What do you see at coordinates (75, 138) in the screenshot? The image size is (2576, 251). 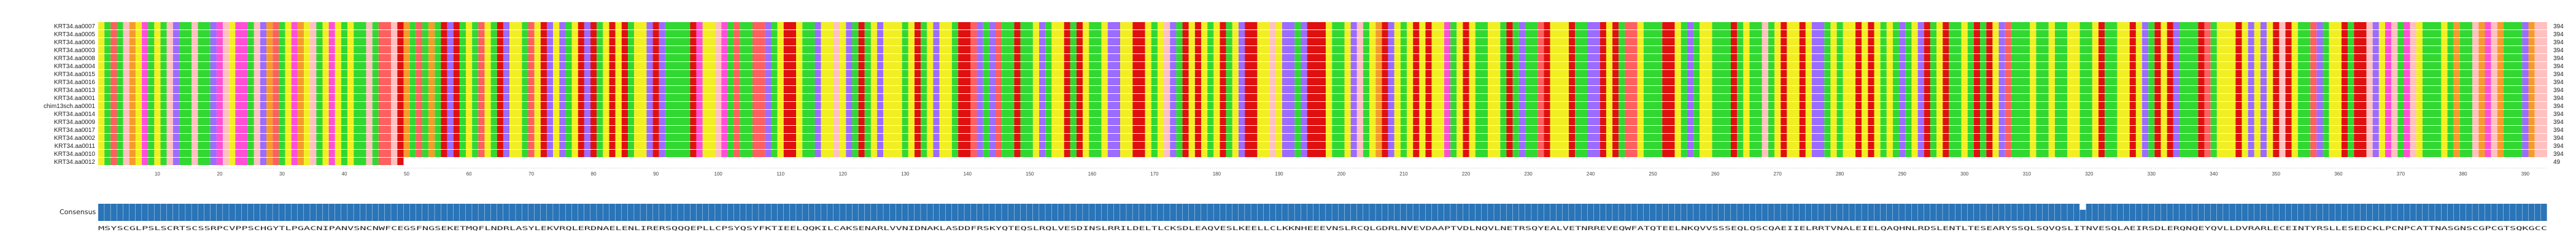 I see `sequence-name: KRT34.aa0002` at bounding box center [75, 138].